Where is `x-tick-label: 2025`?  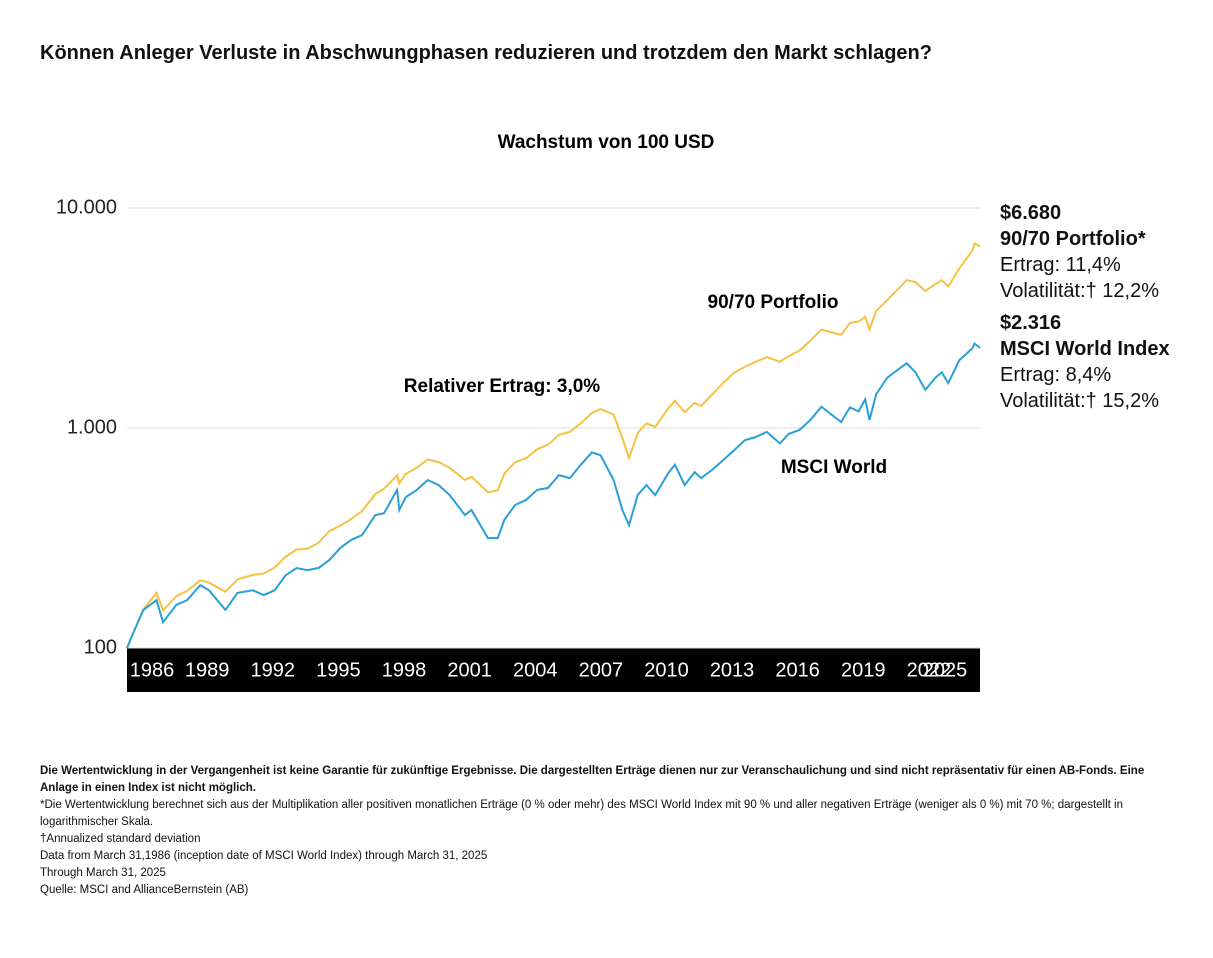
x-tick-label: 2025 is located at coordinates (945, 670).